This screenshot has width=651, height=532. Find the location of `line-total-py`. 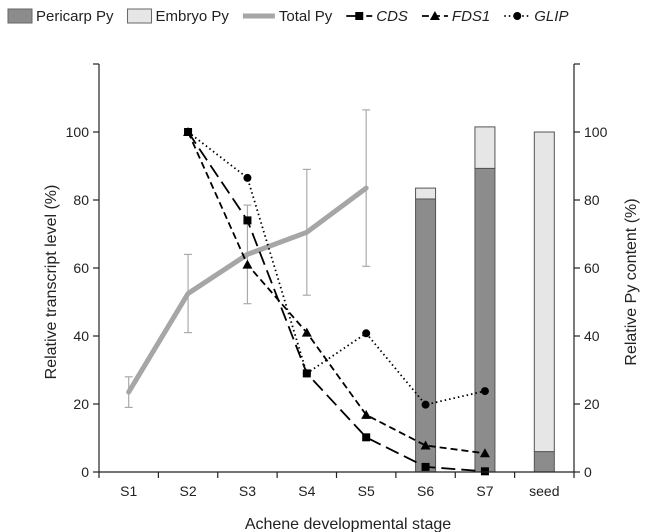

line-total-py is located at coordinates (247, 290).